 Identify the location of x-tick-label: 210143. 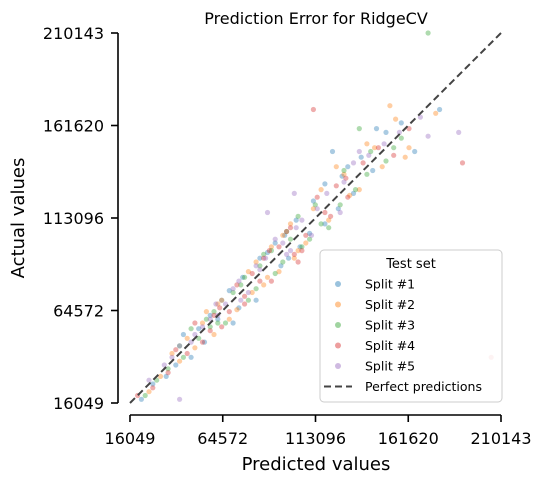
(500, 438).